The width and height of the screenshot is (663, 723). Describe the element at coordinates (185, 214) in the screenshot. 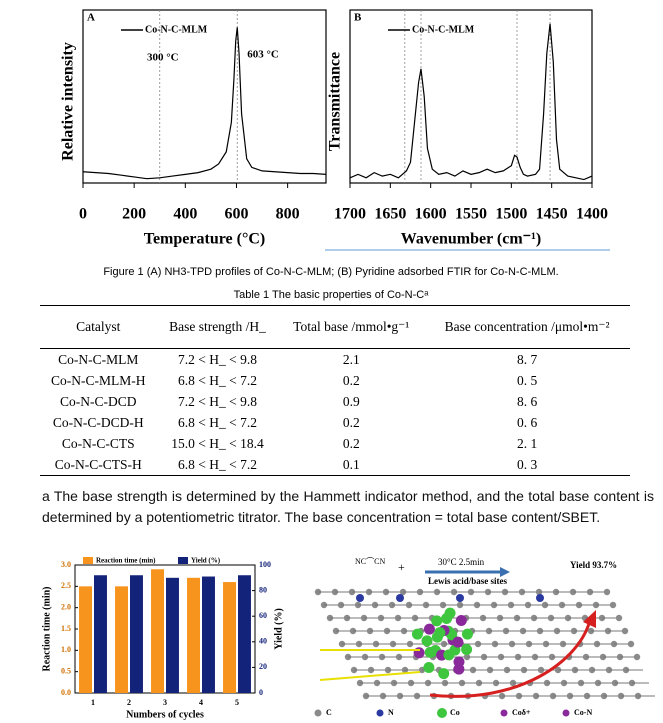

I see `x-tick-label: 400` at that location.